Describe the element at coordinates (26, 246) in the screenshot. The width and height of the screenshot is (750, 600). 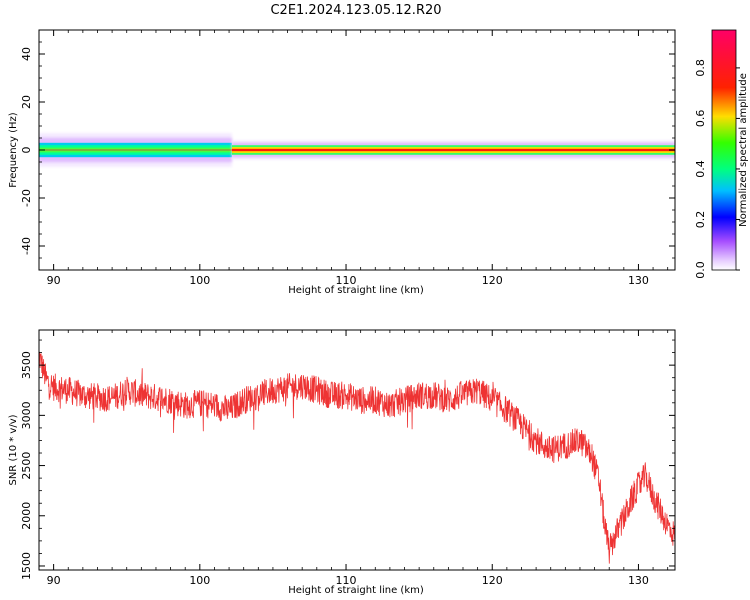
I see `spectrogram-y-tick-label: -40` at that location.